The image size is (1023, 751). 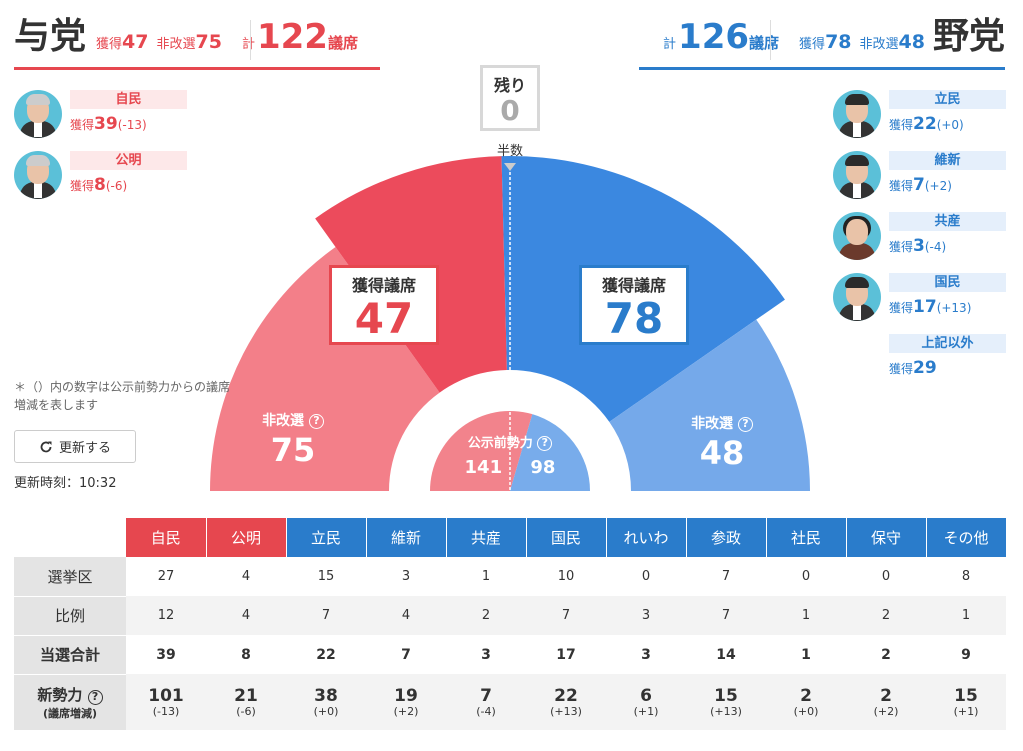 I want to click on table-cell-new: 22 (+13), so click(x=566, y=702).